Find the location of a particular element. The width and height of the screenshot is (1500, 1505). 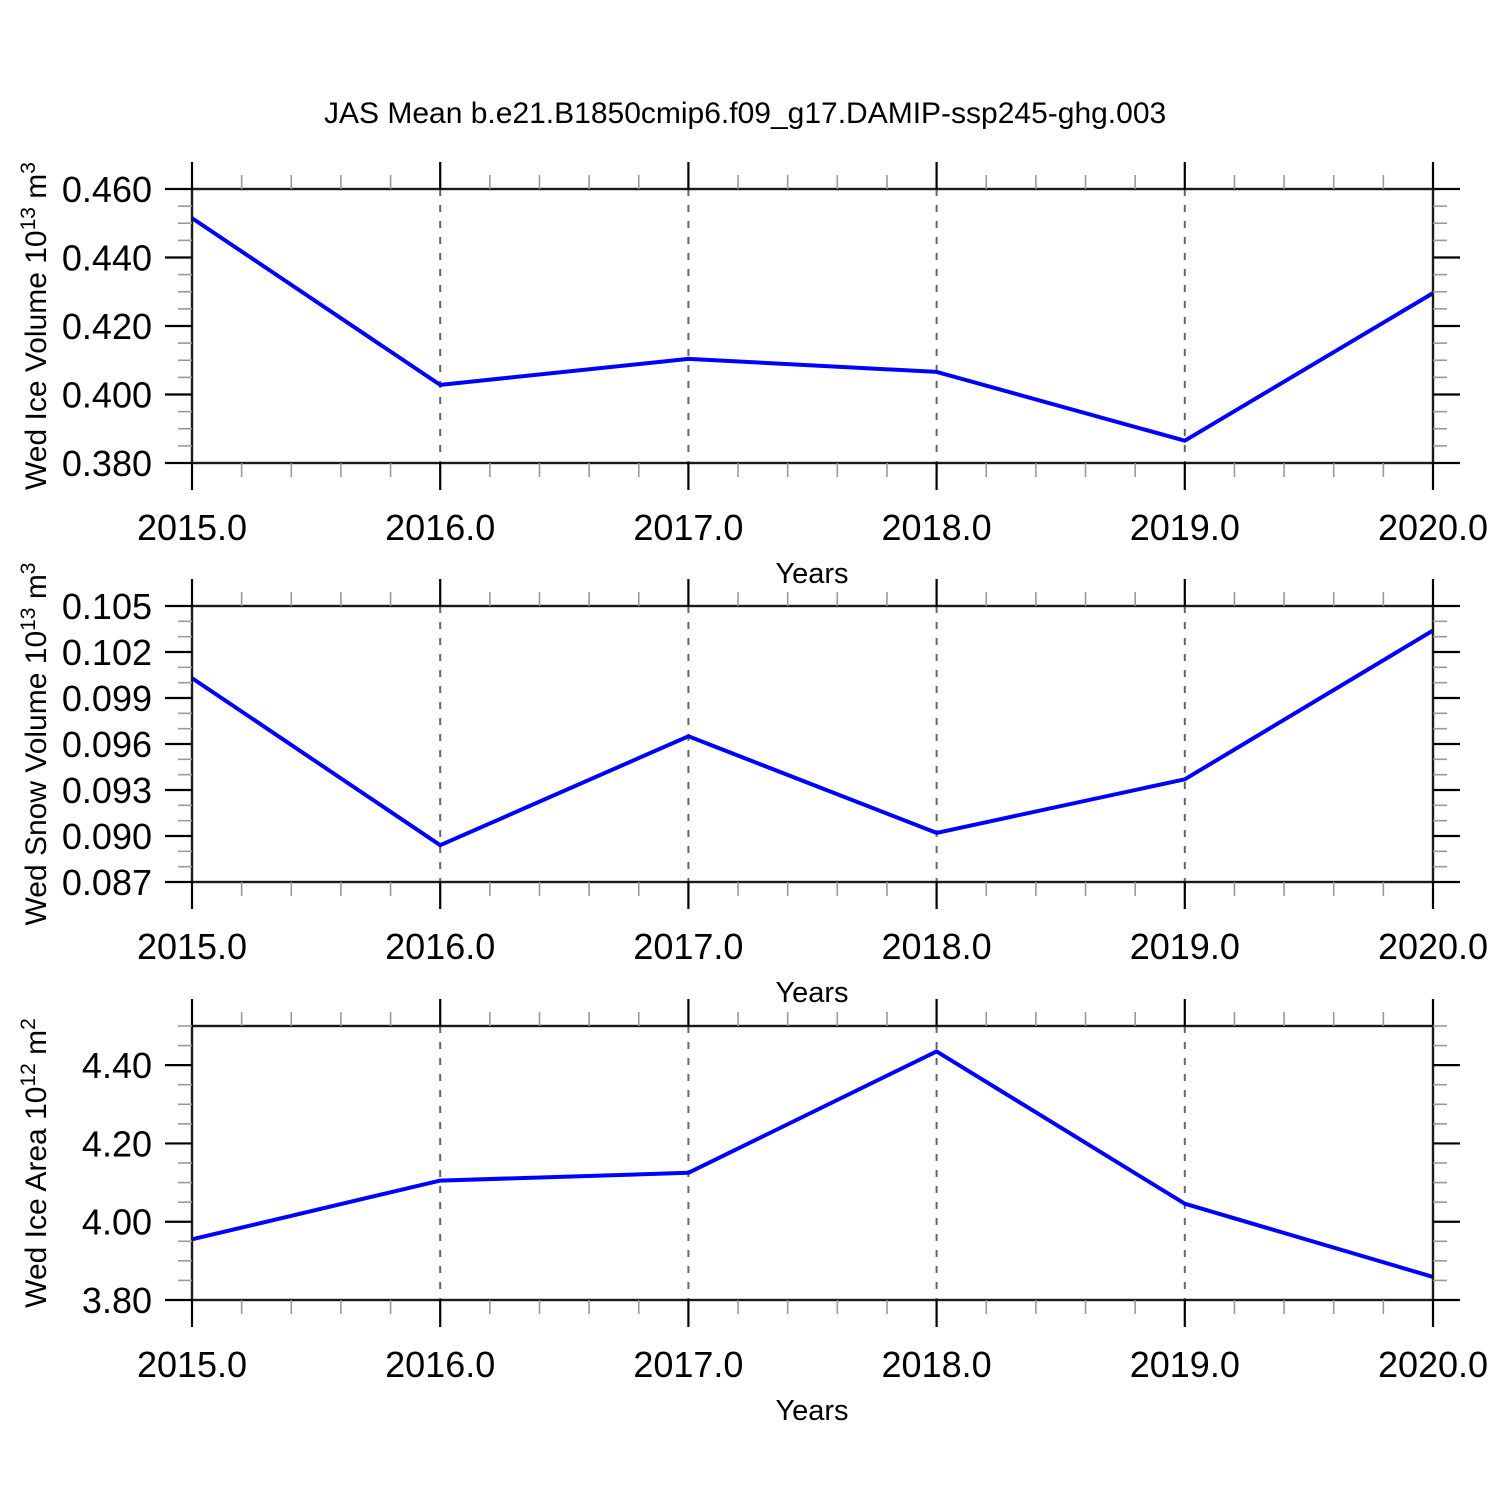

y-tick-label: 4.00 is located at coordinates (117, 1222).